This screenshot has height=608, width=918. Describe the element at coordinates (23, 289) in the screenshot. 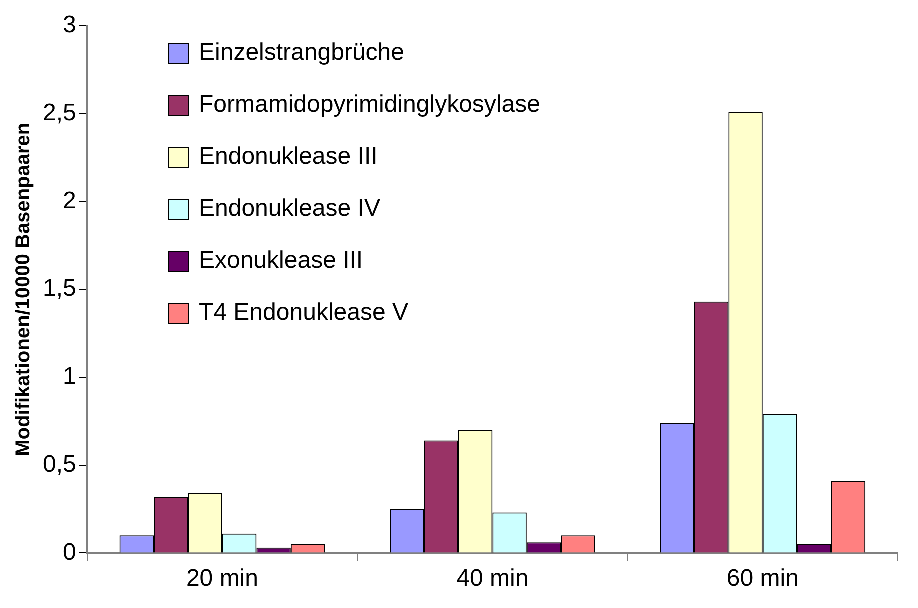

I see `y-axis-title: Modifikationen/10000 Basenpaaren` at that location.